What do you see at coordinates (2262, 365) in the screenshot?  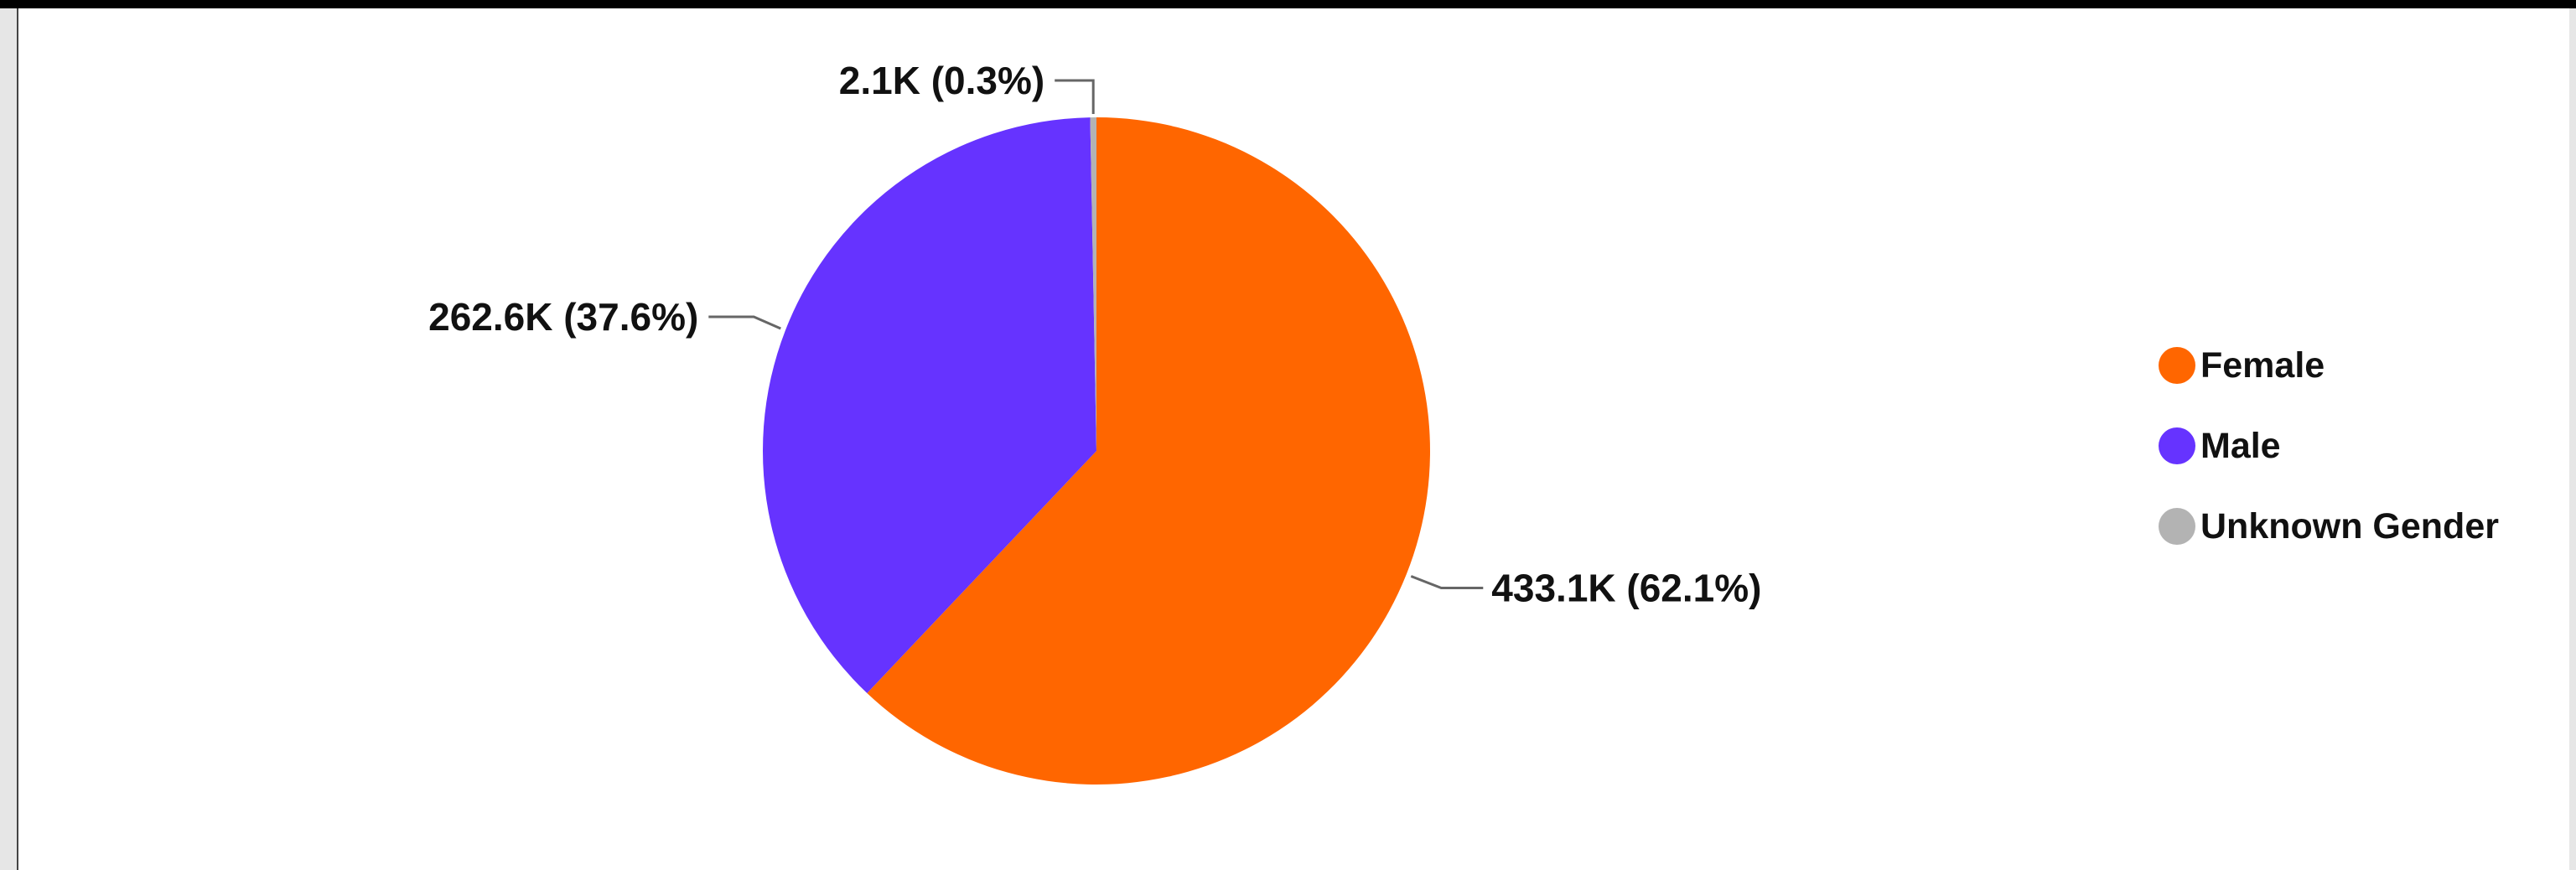 I see `legend-label: Female` at bounding box center [2262, 365].